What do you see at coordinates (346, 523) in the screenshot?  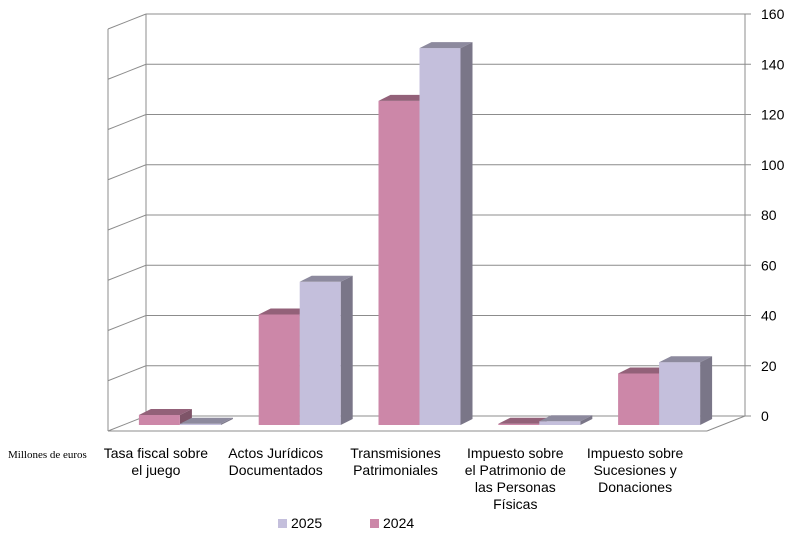 I see `legend: 2025 2024` at bounding box center [346, 523].